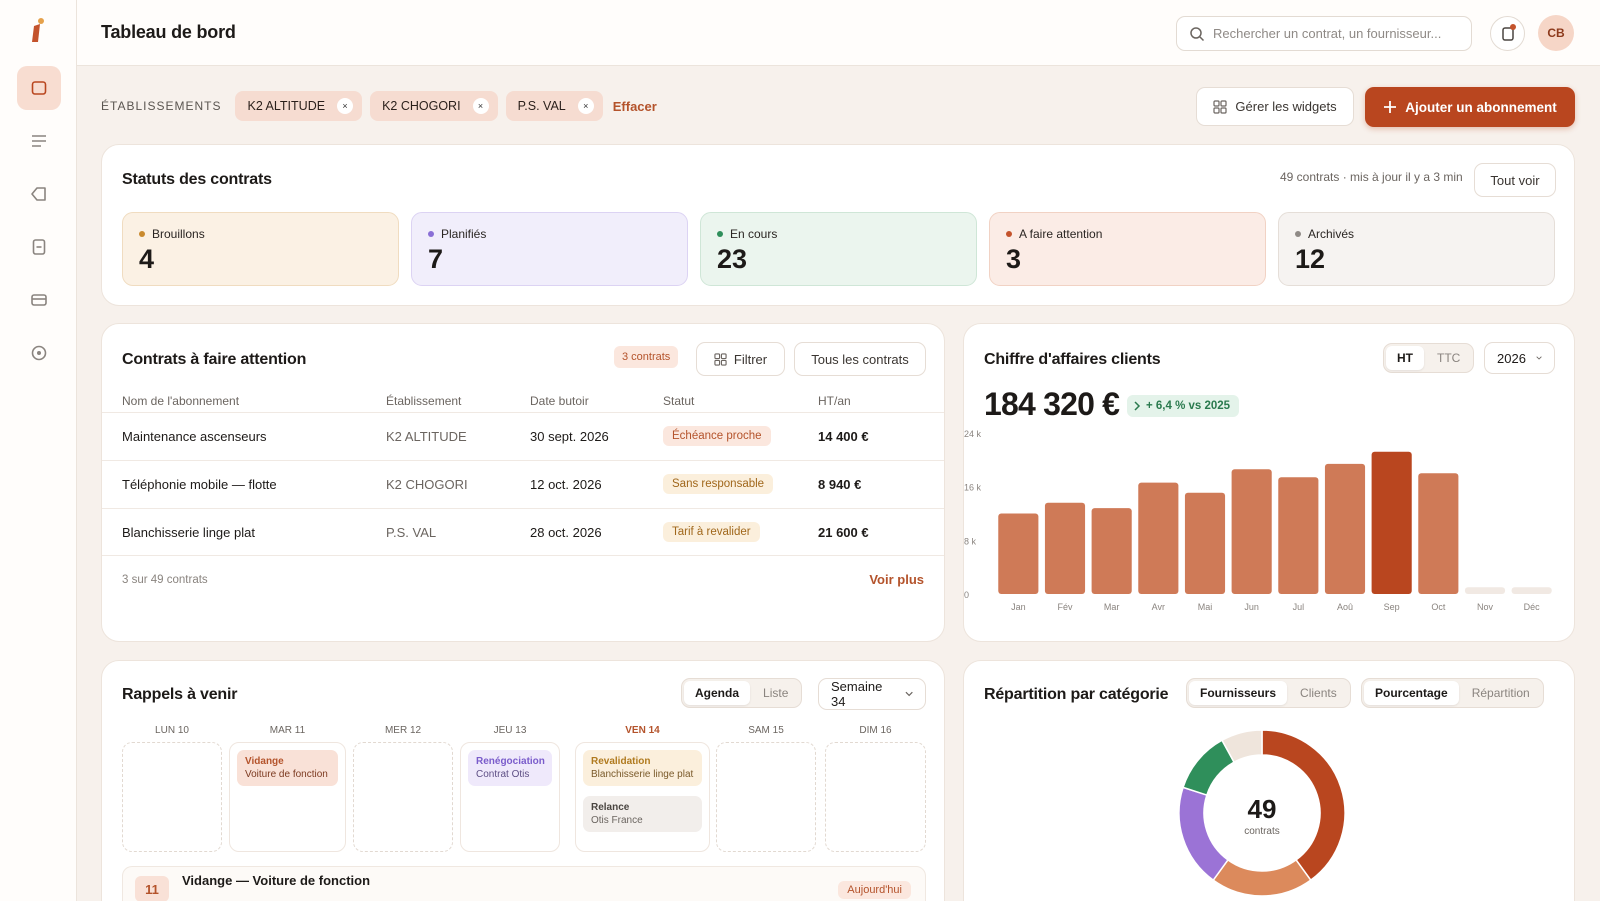 This screenshot has height=901, width=1600. What do you see at coordinates (1275, 106) in the screenshot?
I see `manage-widgets-button: Gérer les widgets` at bounding box center [1275, 106].